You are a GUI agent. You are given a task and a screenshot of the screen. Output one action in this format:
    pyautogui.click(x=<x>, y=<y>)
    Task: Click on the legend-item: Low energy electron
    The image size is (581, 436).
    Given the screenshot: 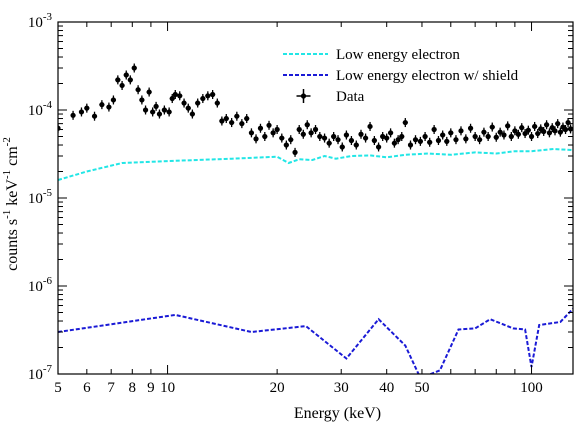 What is the action you would take?
    pyautogui.click(x=371, y=55)
    